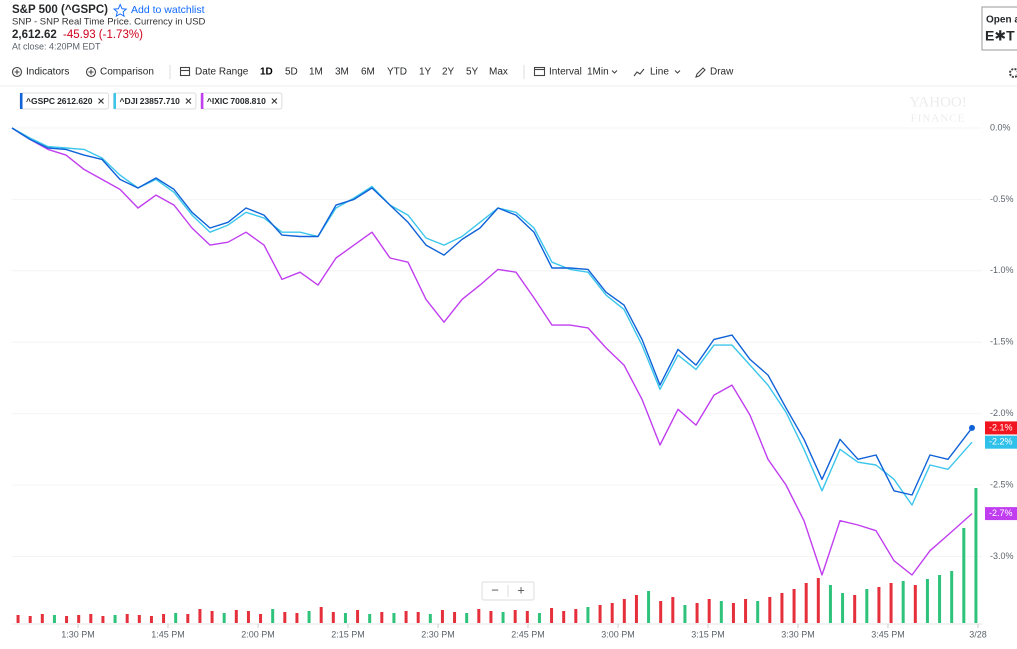 This screenshot has height=649, width=1017. I want to click on x-tick-label: 3:15 PM, so click(708, 634).